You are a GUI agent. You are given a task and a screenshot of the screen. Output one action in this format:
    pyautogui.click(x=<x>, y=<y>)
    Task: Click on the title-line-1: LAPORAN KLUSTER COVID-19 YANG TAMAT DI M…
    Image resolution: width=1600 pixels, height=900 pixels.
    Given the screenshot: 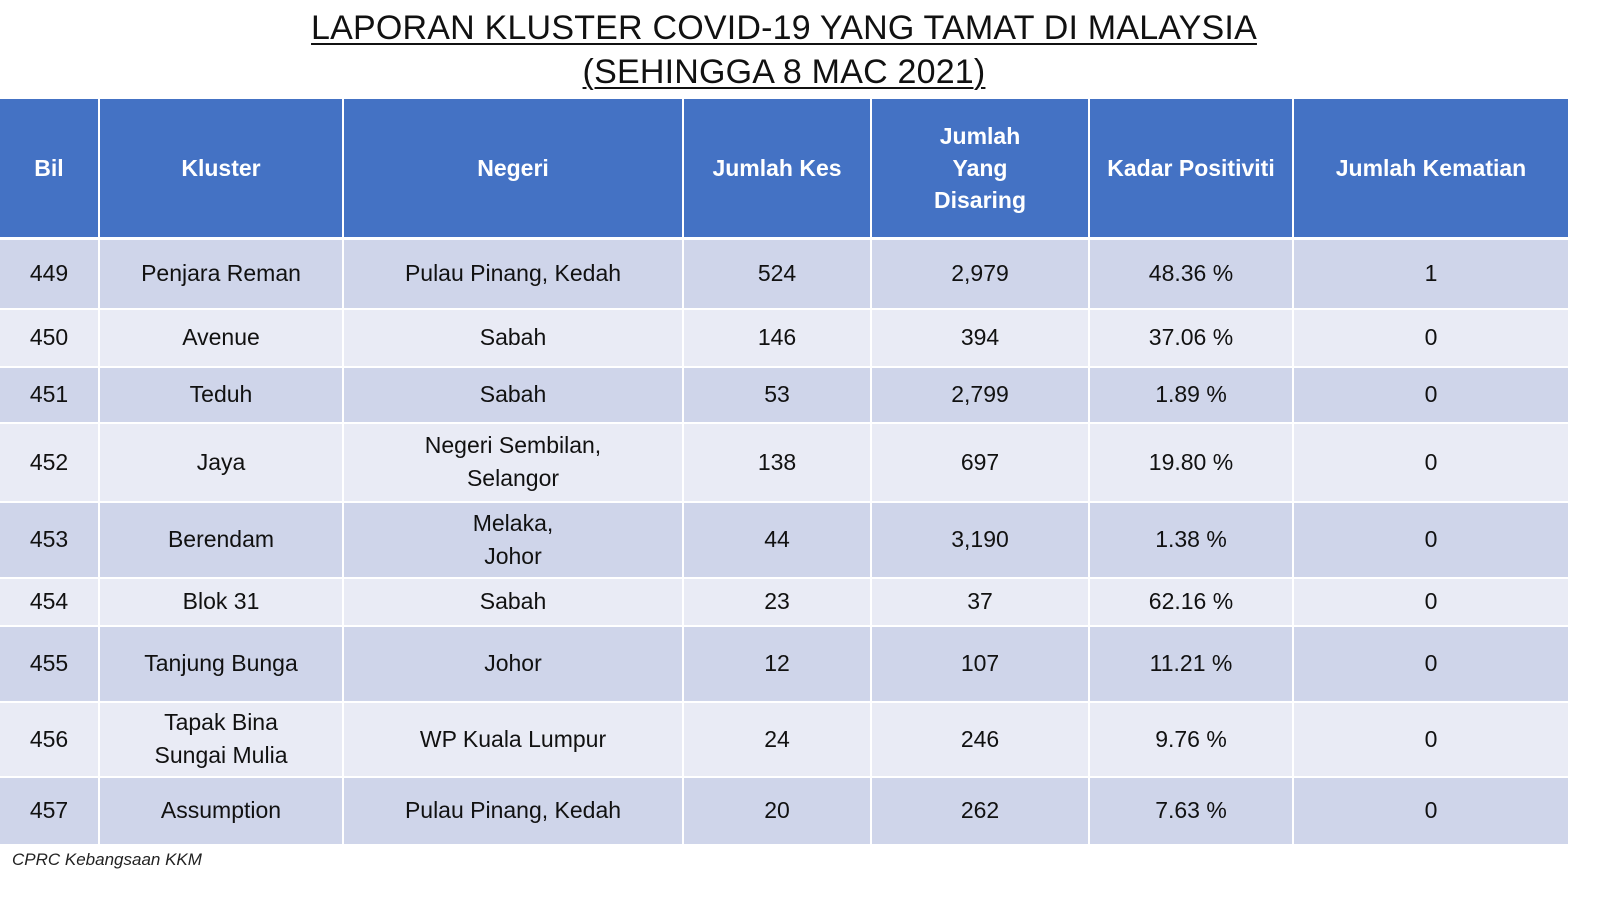 What is the action you would take?
    pyautogui.click(x=784, y=28)
    